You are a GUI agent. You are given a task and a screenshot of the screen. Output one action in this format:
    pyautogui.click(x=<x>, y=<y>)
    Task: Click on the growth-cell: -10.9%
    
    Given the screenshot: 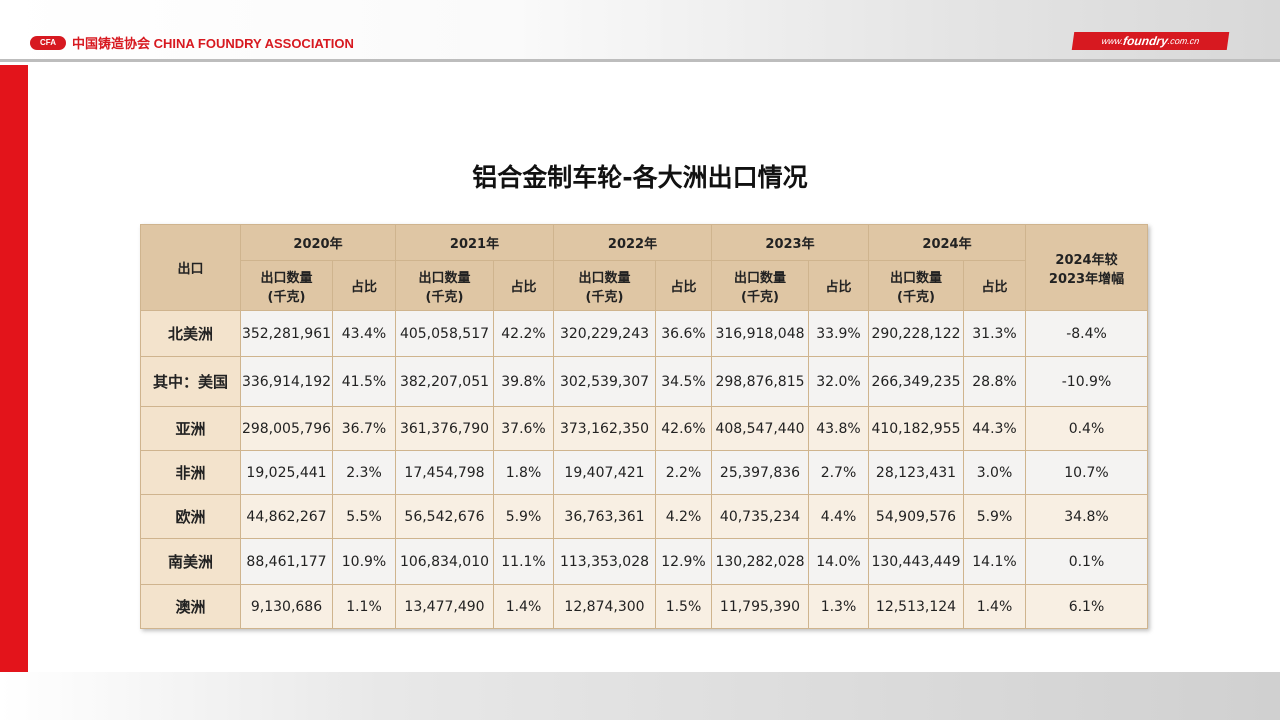 What is the action you would take?
    pyautogui.click(x=1086, y=381)
    